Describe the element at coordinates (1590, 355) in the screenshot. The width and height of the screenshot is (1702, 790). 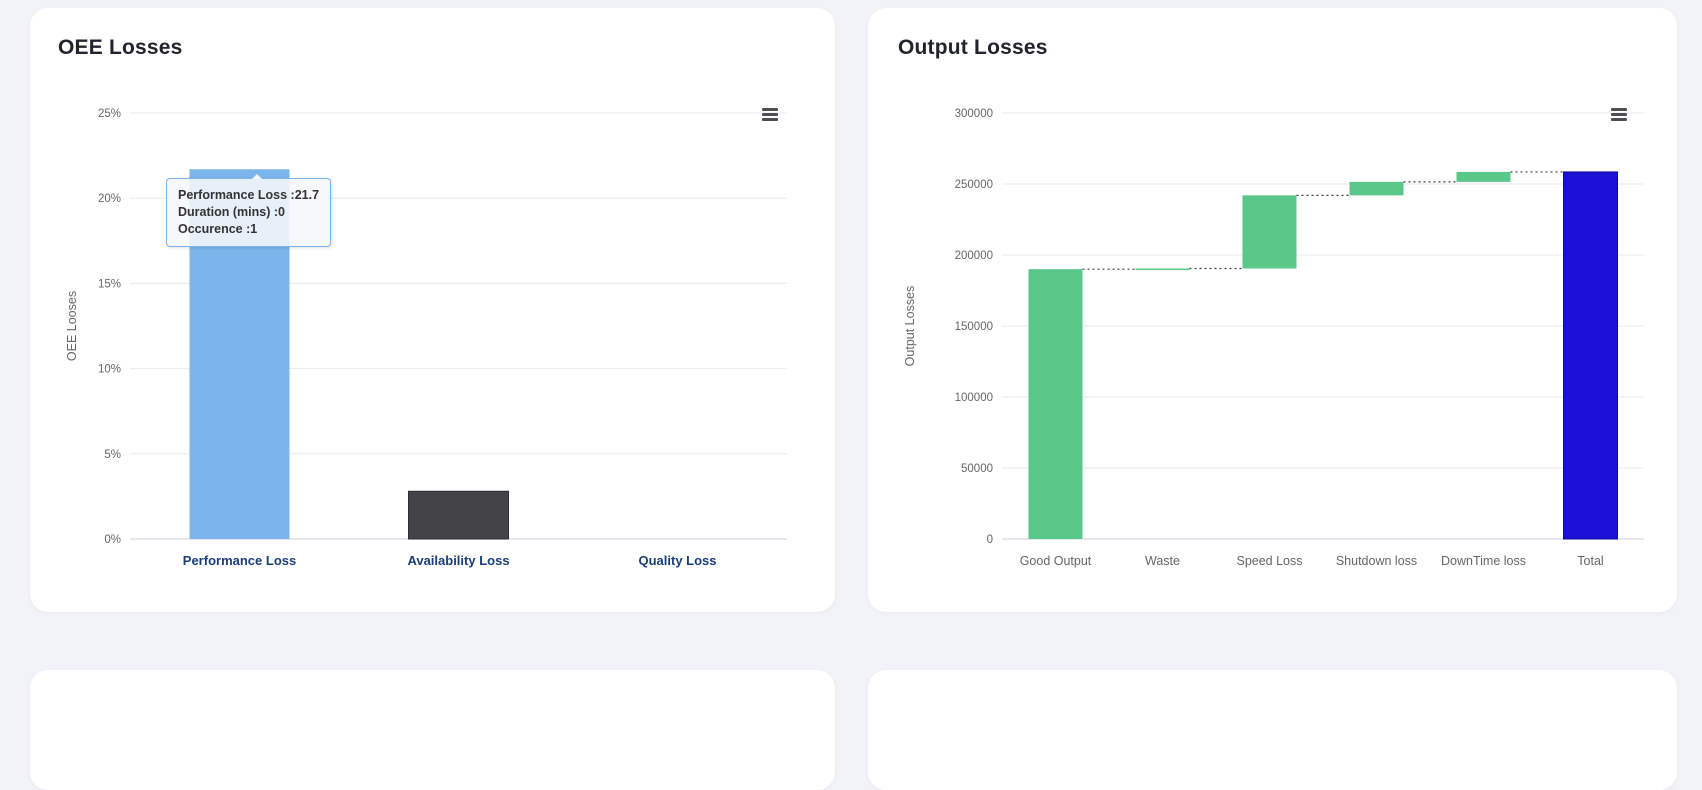
I see `bar-total` at that location.